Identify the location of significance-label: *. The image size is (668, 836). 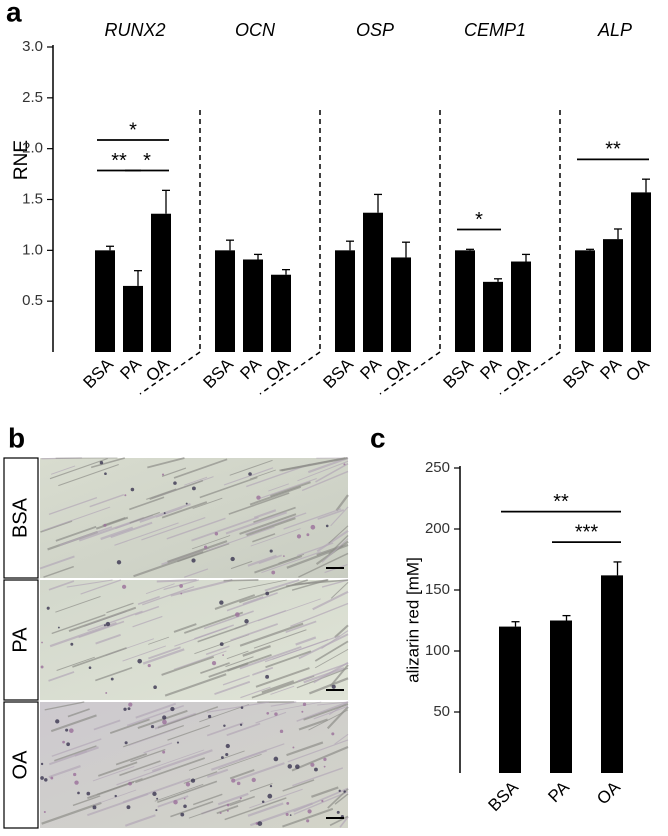
(133, 130).